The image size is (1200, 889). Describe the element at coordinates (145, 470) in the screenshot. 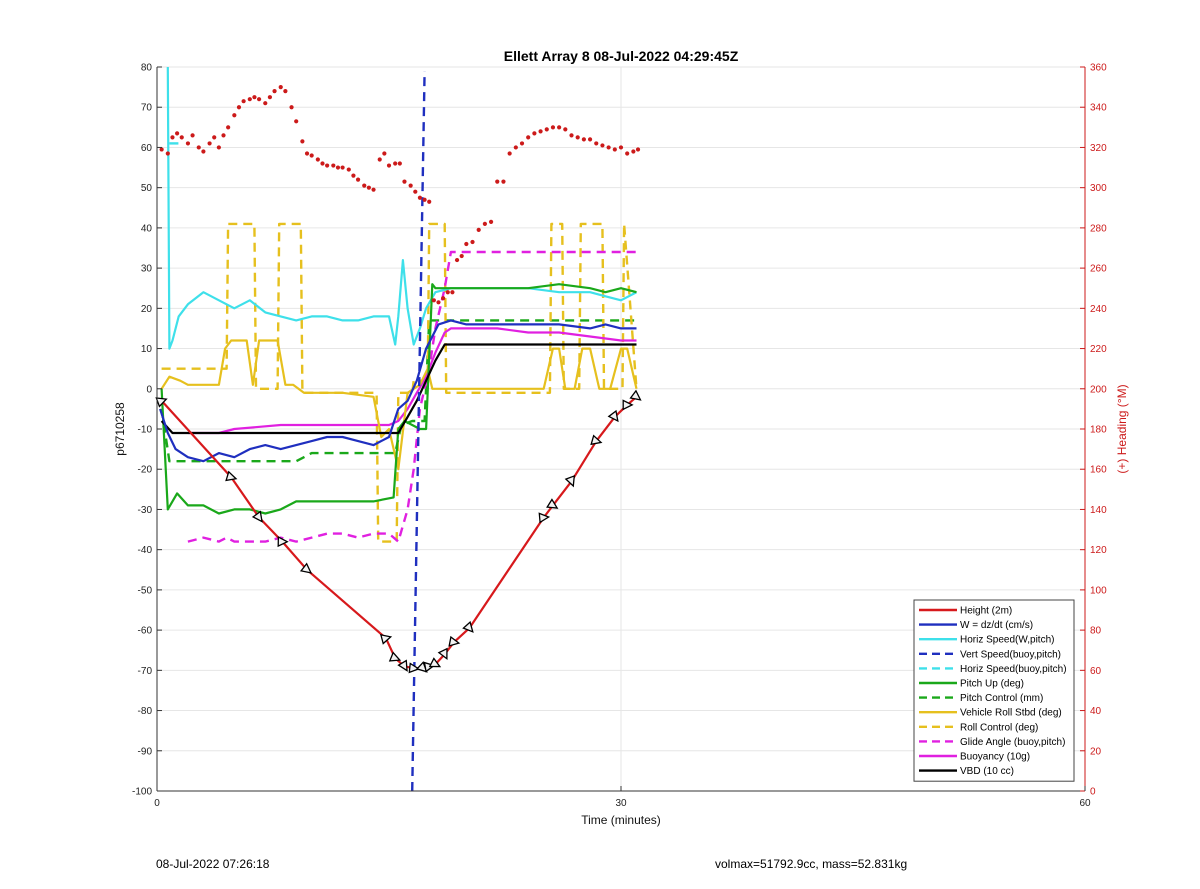

I see `y-tick-label: -20` at that location.